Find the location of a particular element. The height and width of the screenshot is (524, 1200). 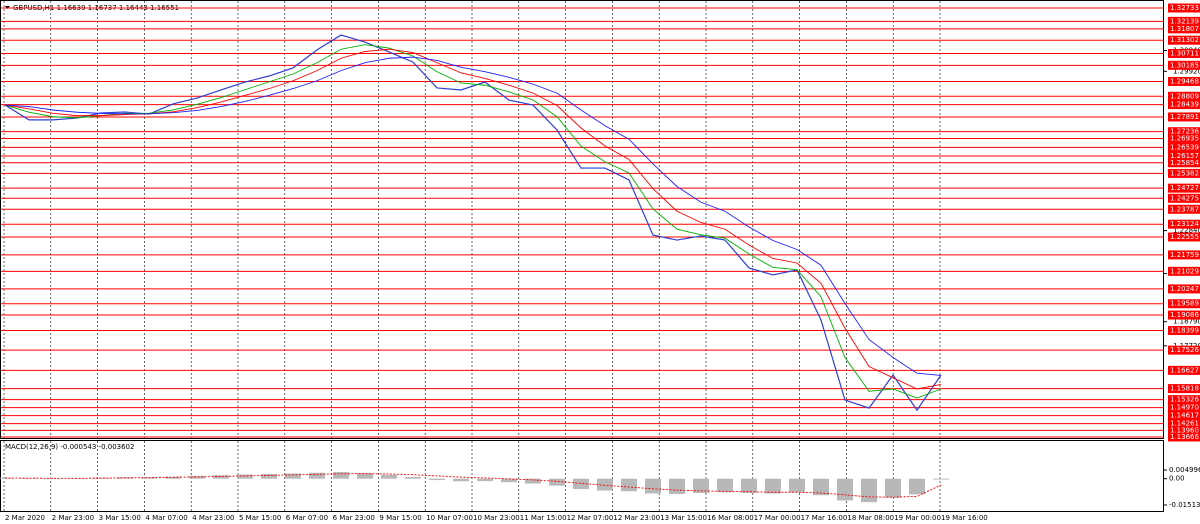

time-label: 5 Mar 15:00 is located at coordinates (260, 518).